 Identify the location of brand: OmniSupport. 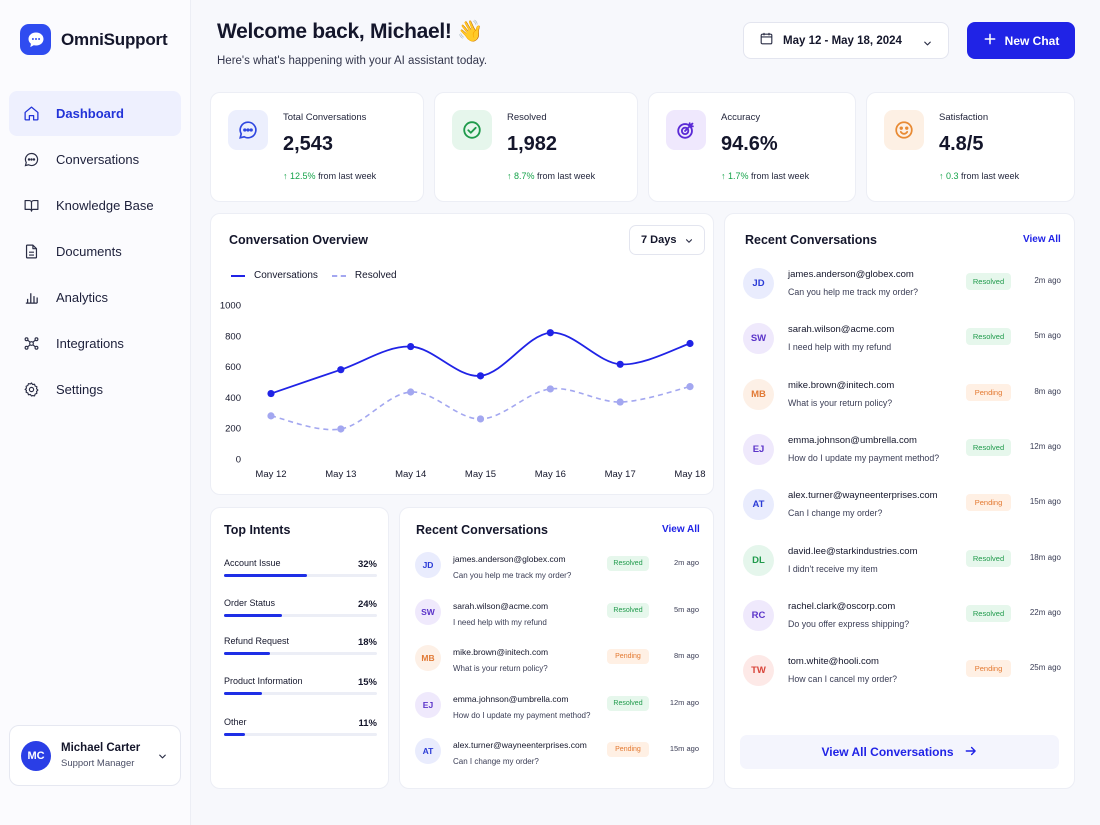
(94, 39).